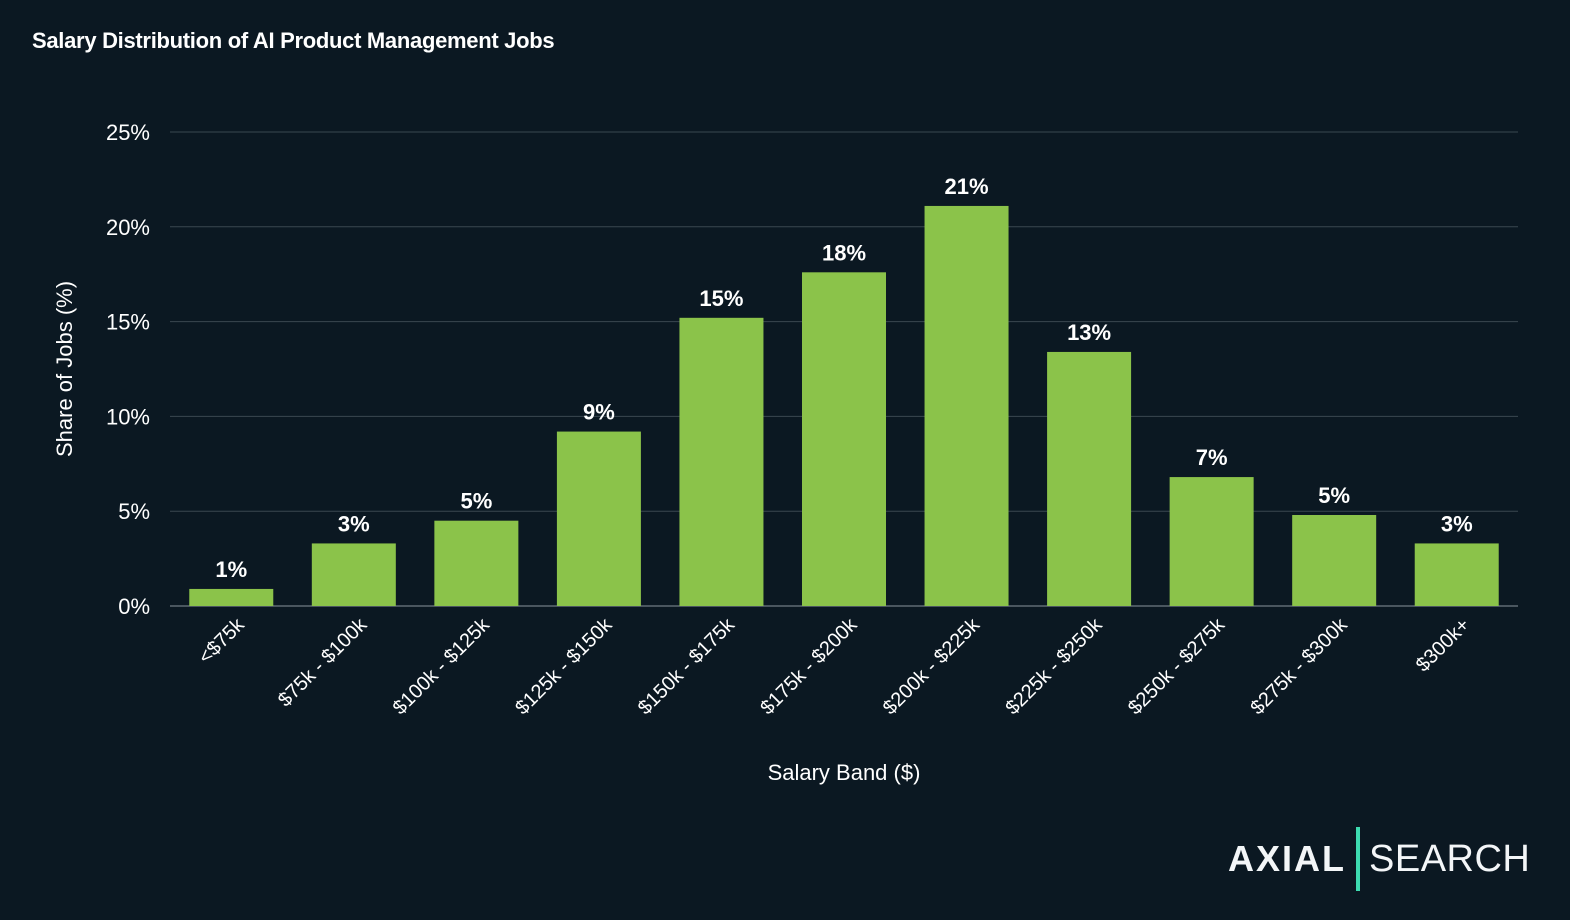 The image size is (1570, 920). I want to click on y-tick-label: 10%, so click(128, 416).